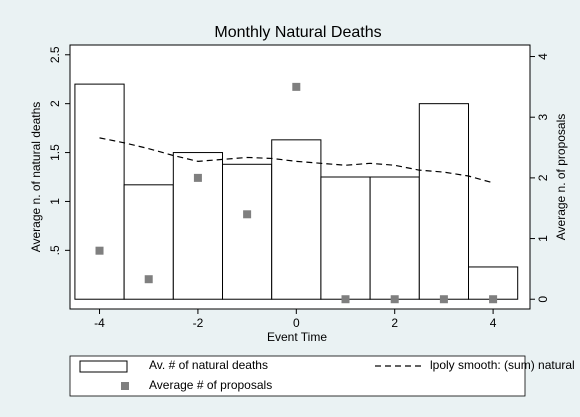  I want to click on y2-tick-label: 2, so click(543, 177).